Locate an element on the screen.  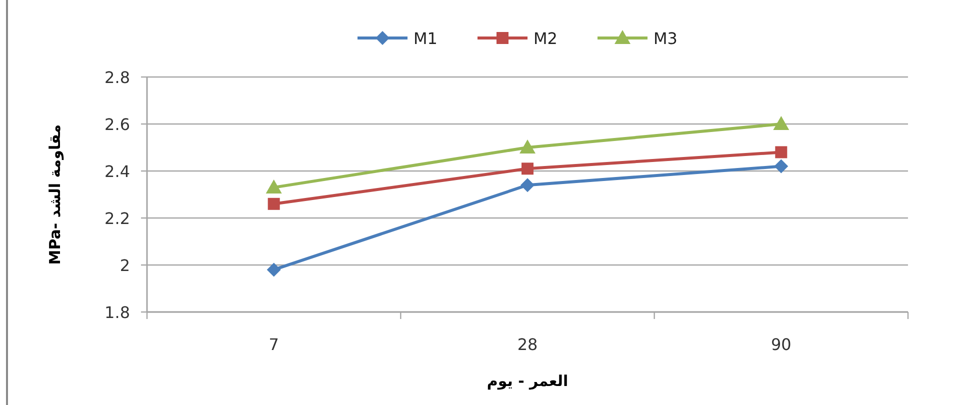
legend-label: M1 is located at coordinates (426, 38).